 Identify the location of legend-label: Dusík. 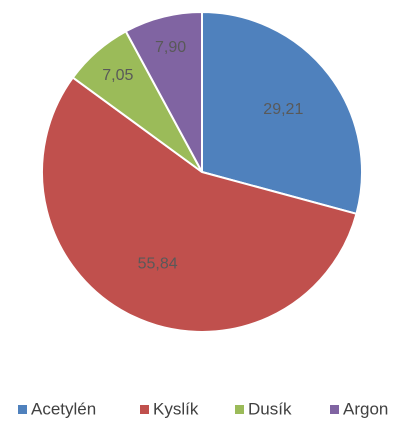
(270, 408).